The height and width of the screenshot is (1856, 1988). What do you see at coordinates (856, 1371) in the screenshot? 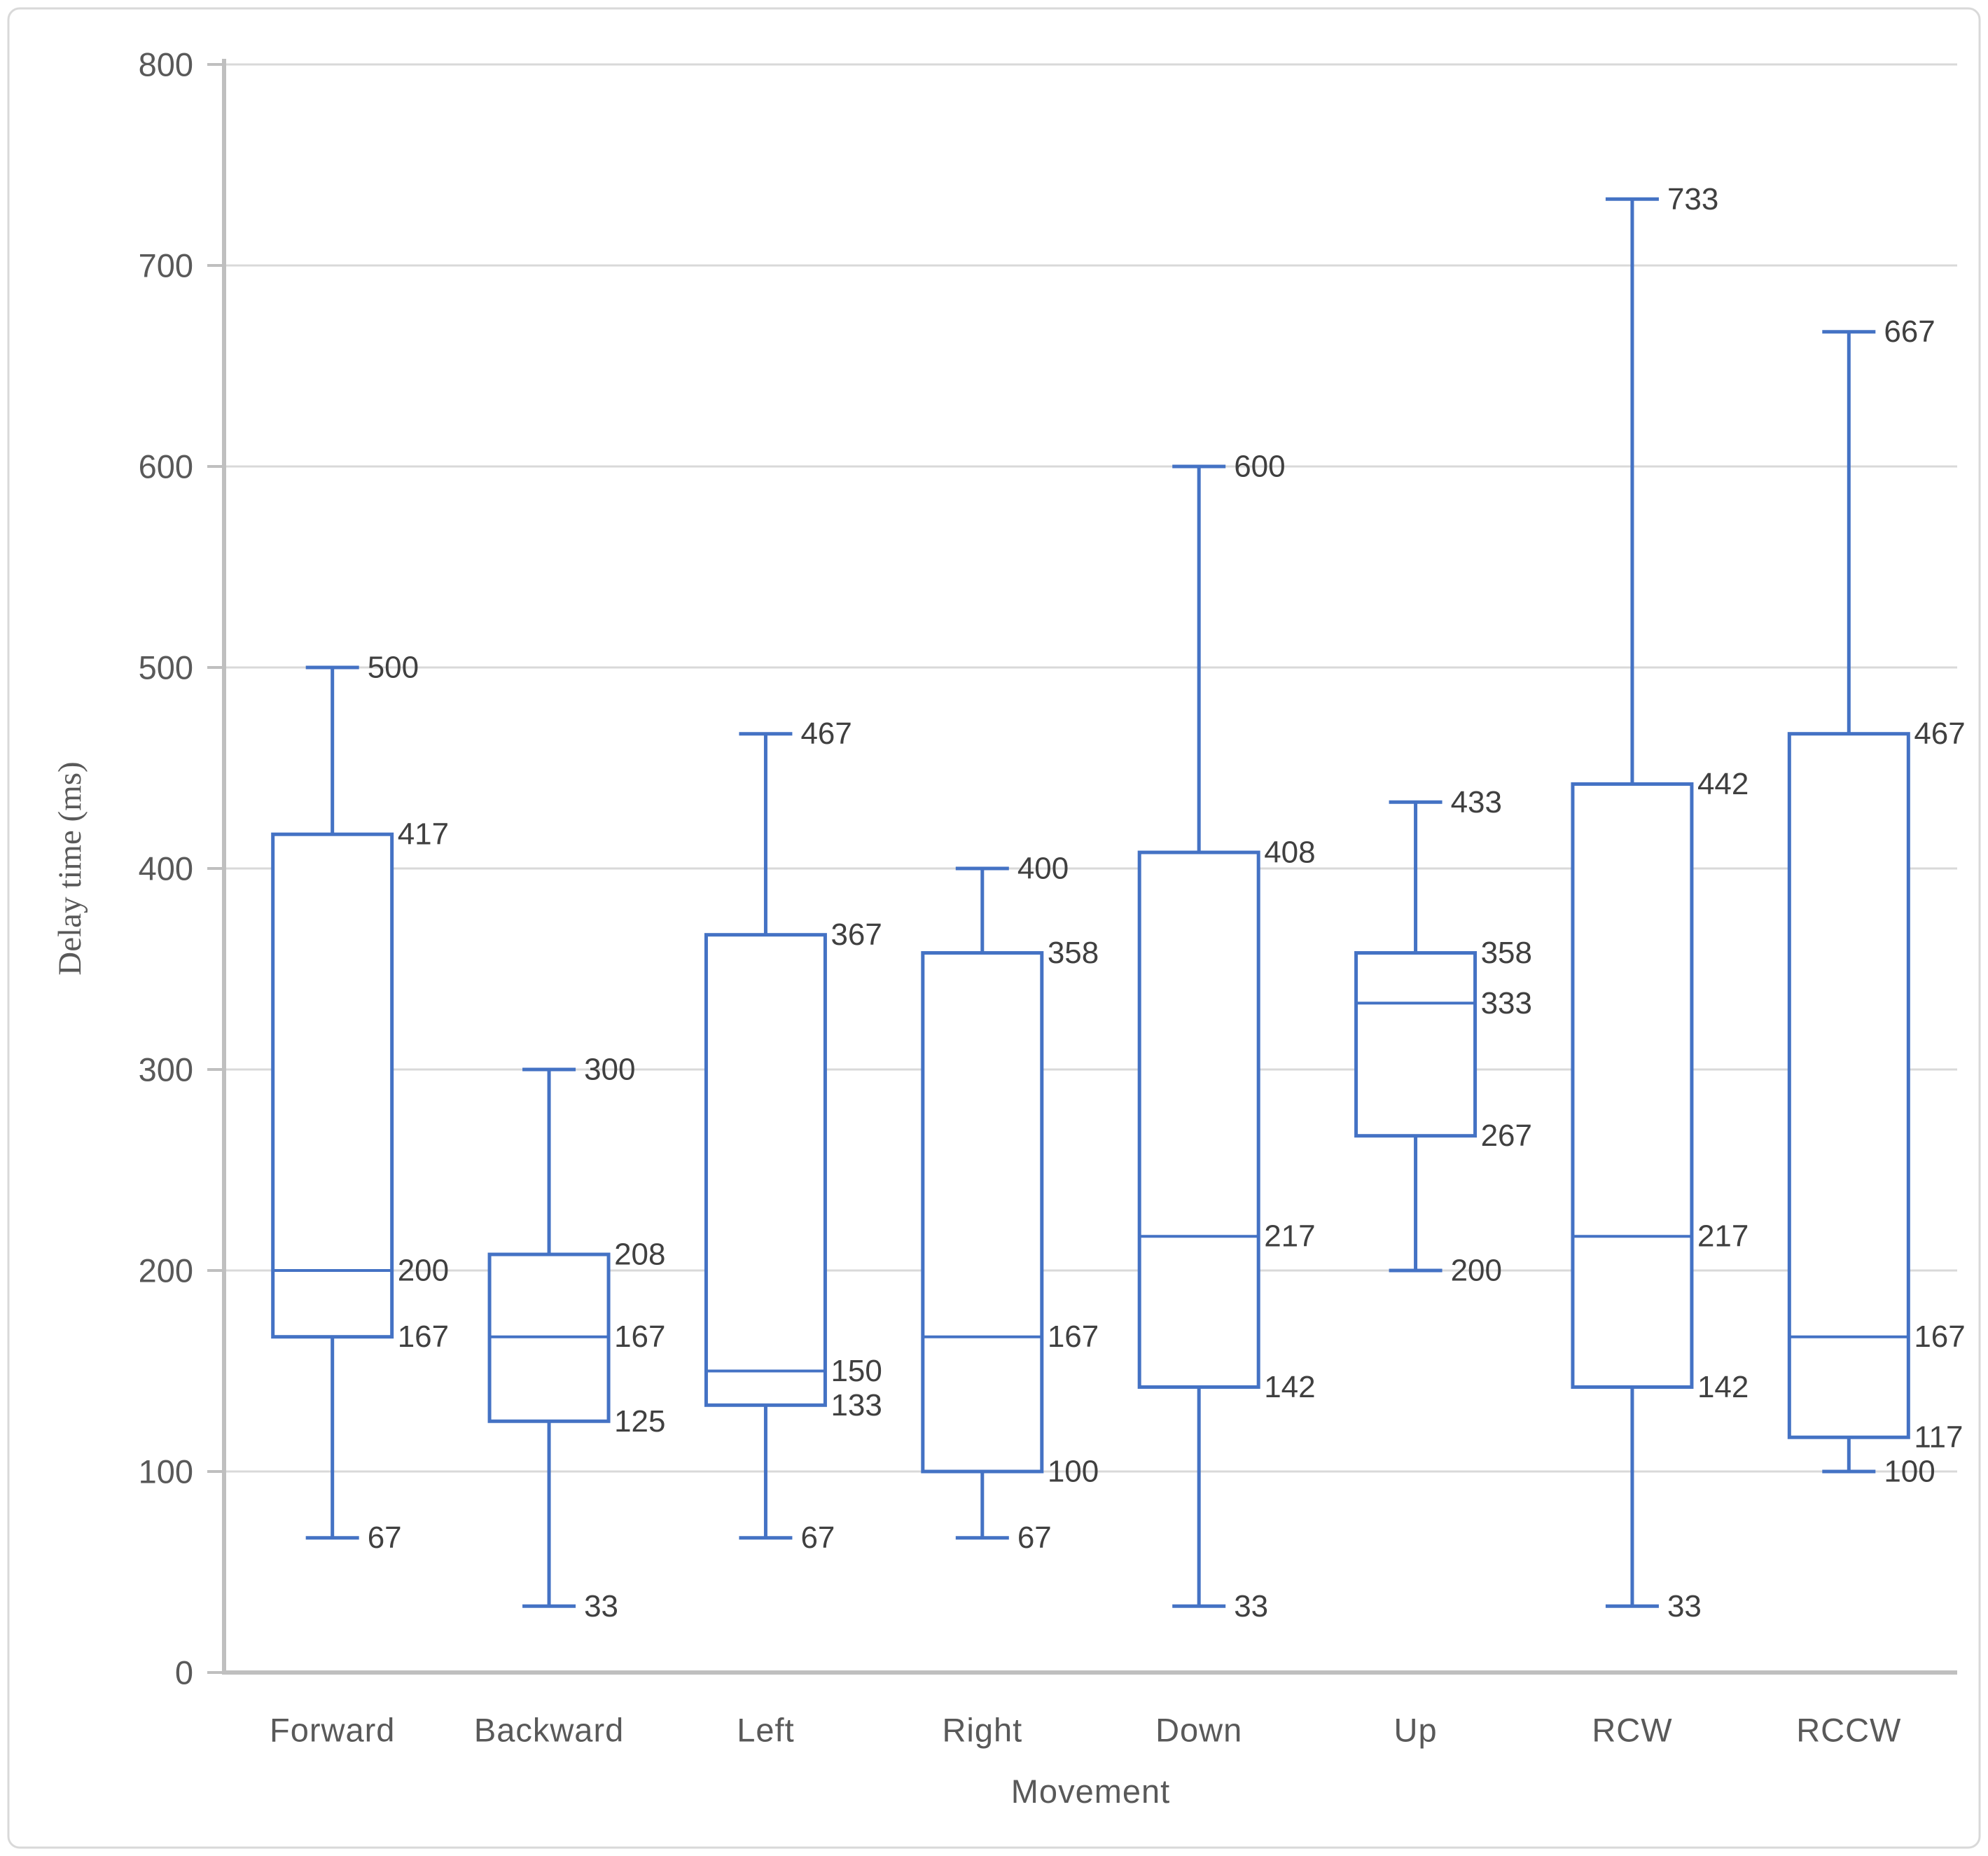
I see `label-median: 150` at bounding box center [856, 1371].